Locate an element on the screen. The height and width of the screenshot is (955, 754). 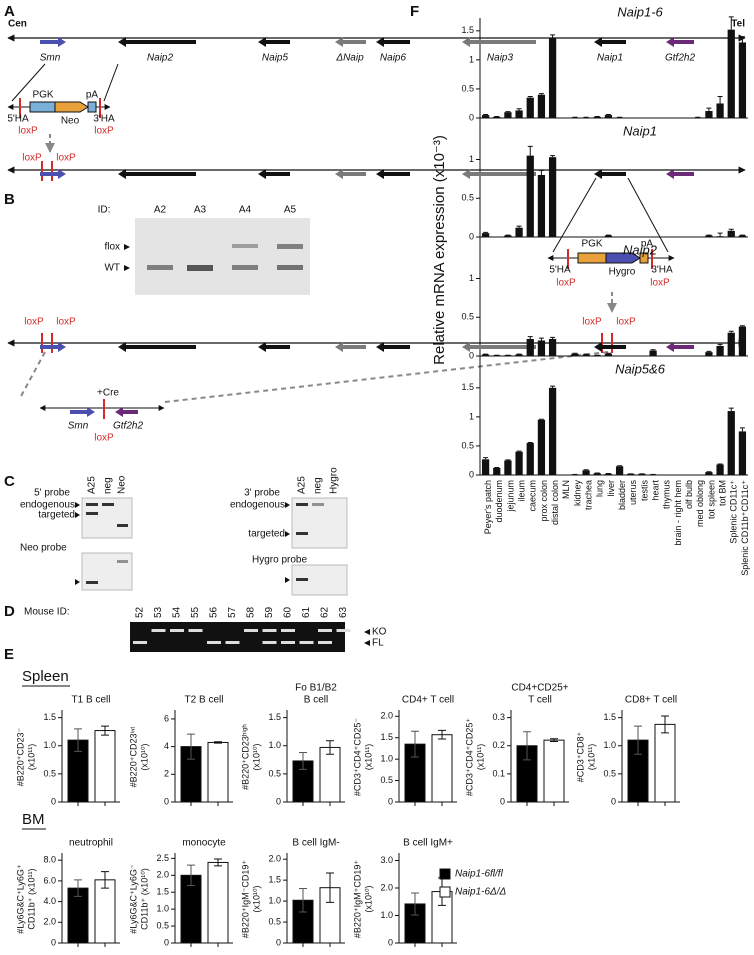
label: KO is located at coordinates (379, 632).